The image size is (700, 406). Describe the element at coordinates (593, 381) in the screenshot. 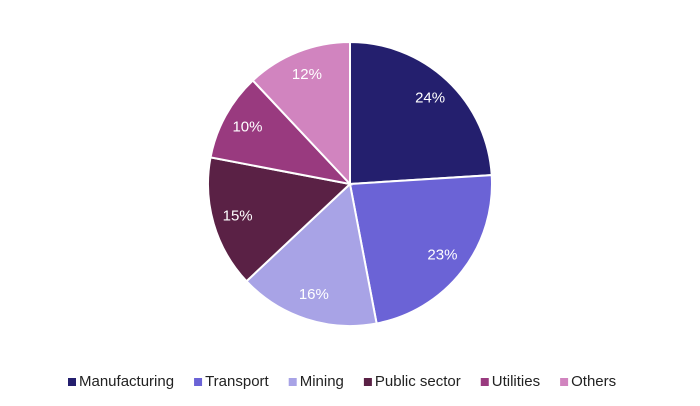

I see `legend-label: Others` at that location.